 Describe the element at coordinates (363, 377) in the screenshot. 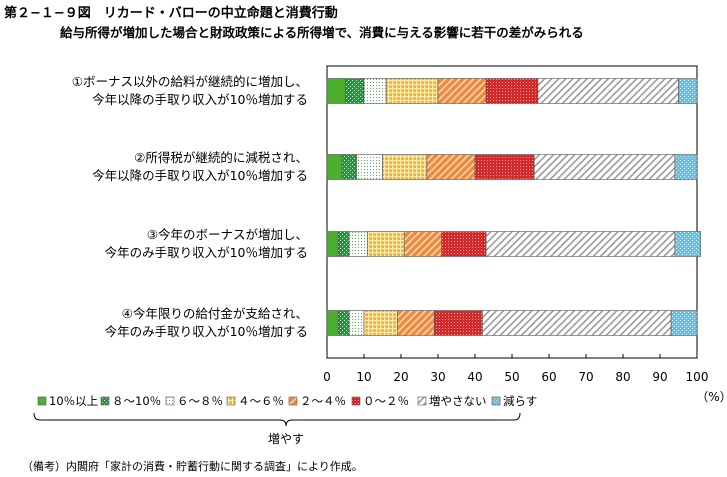

I see `x-tick-label-10: 10` at that location.